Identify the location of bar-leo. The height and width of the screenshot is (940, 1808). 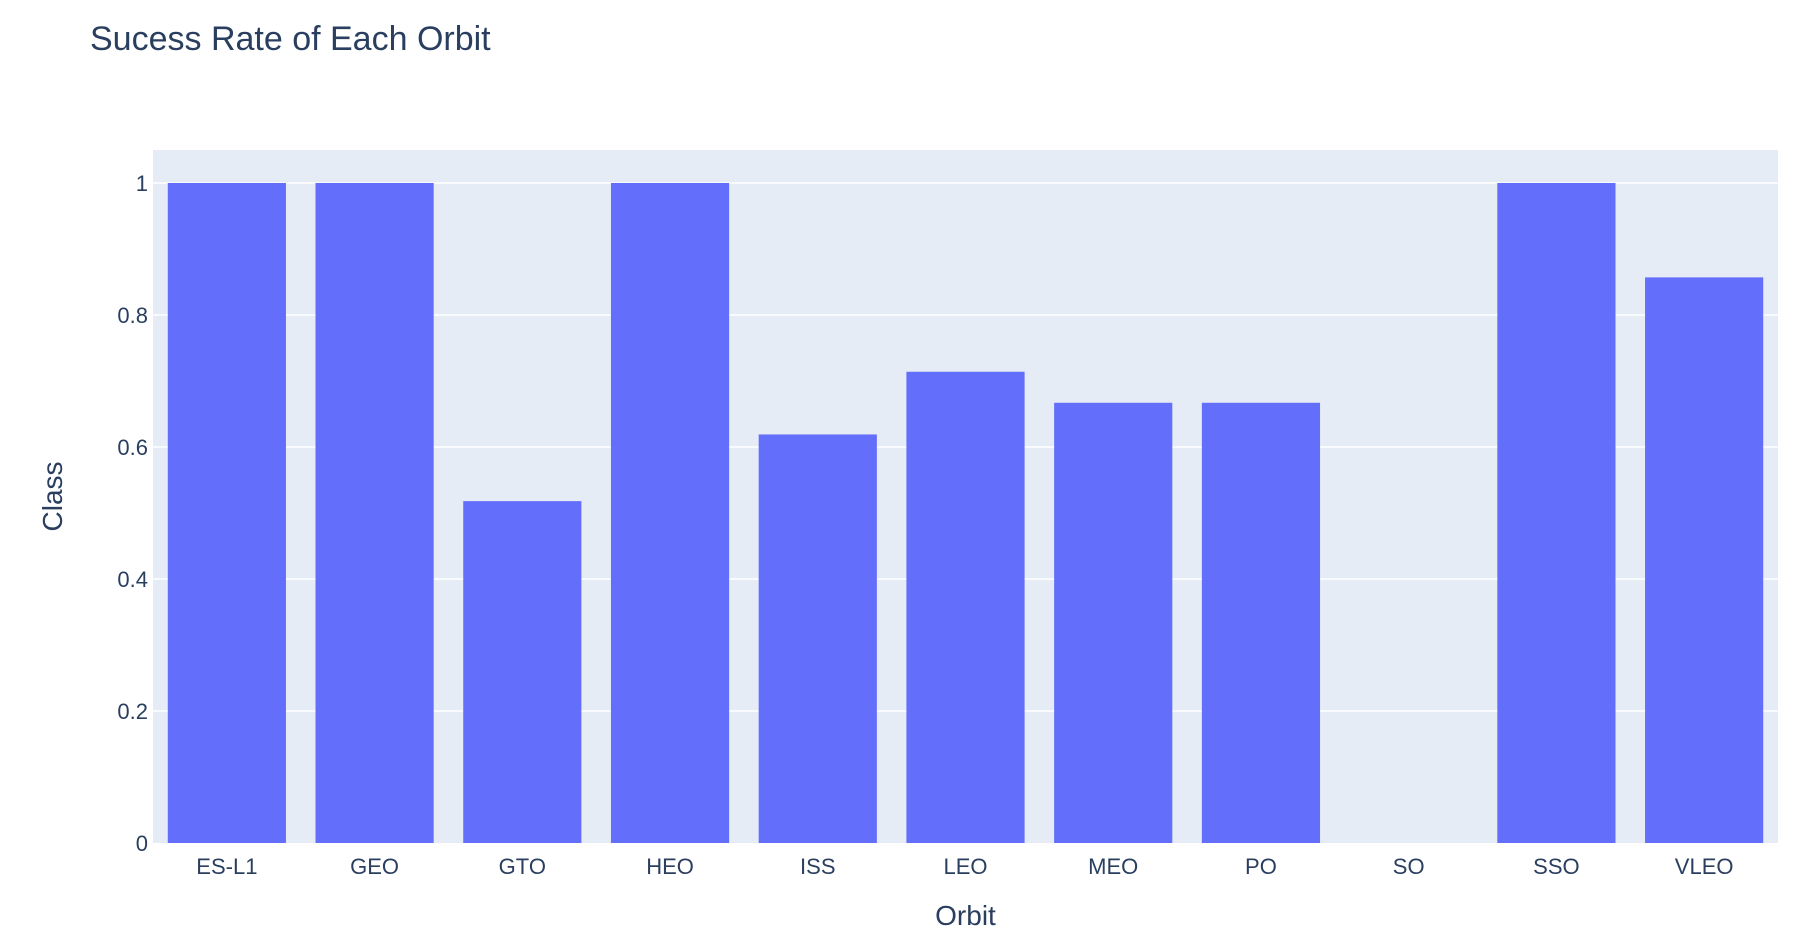
(965, 607).